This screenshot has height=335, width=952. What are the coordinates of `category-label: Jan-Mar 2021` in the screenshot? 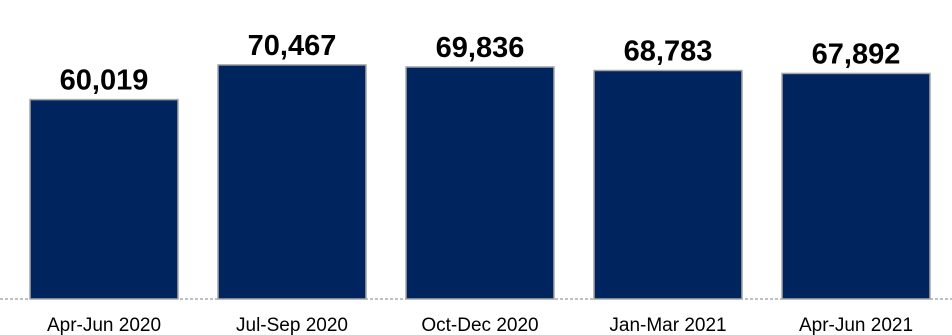 It's located at (667, 325).